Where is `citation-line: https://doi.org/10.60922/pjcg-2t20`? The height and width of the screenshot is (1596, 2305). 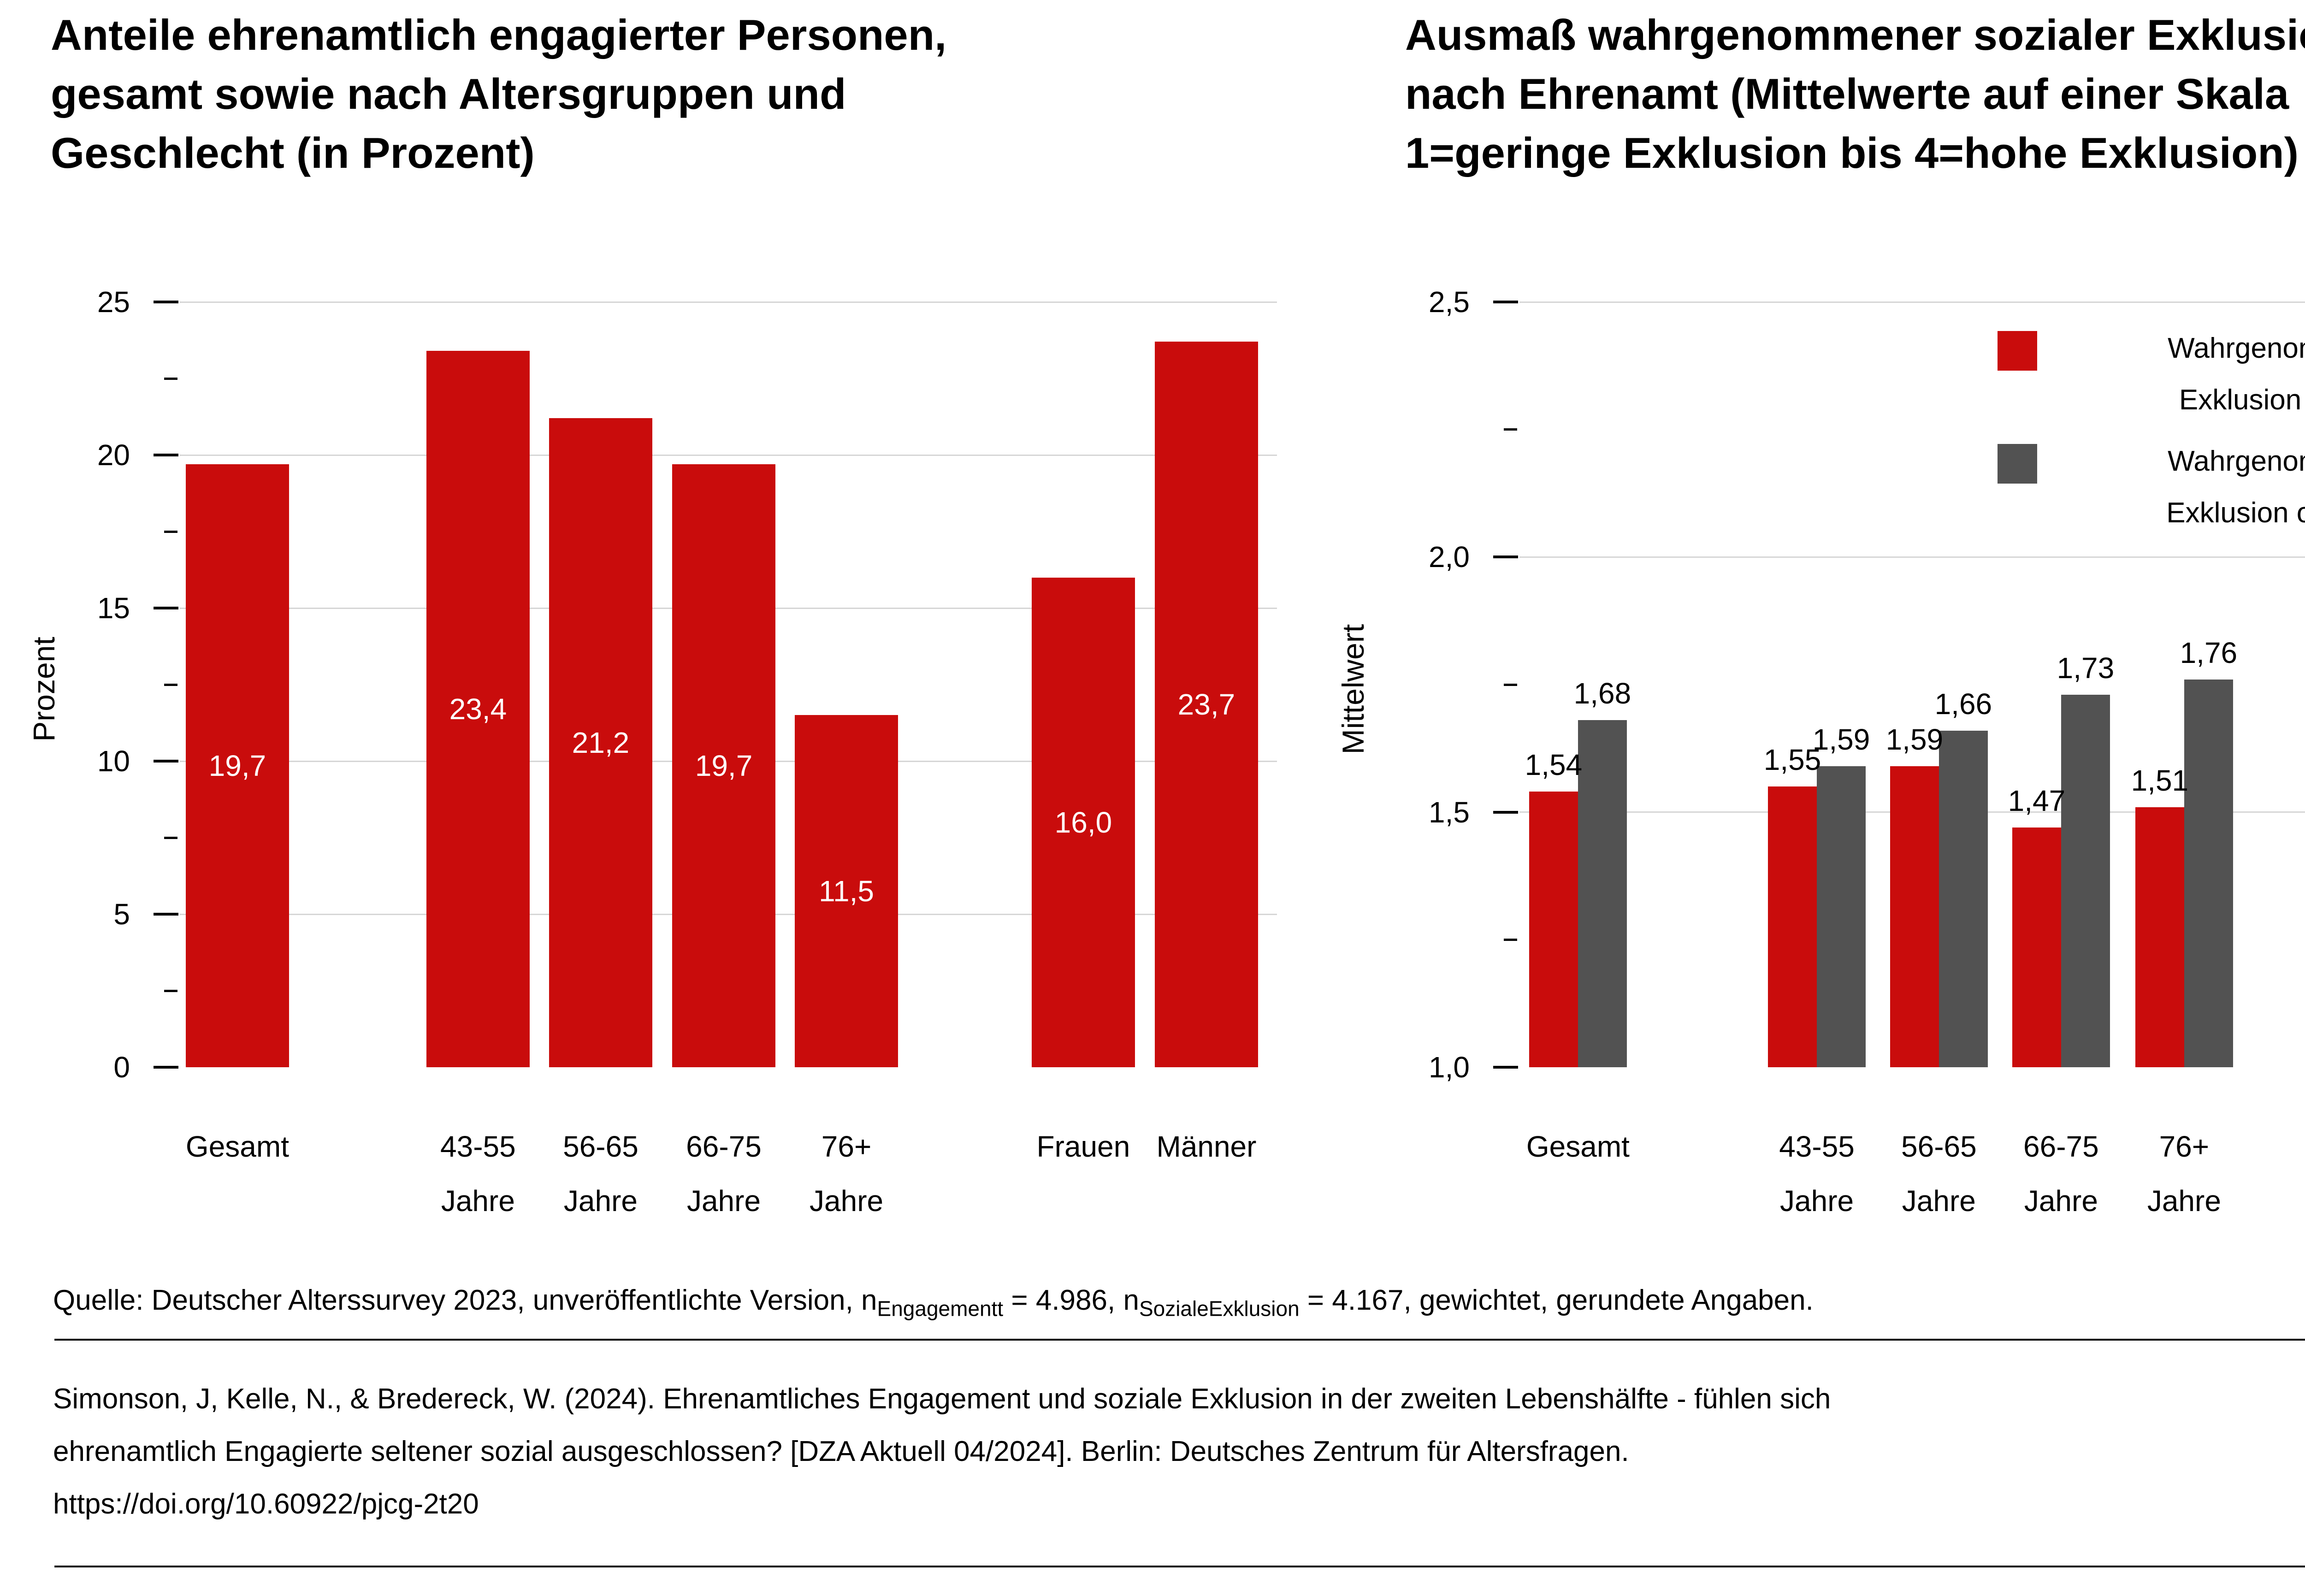 citation-line: https://doi.org/10.60922/pjcg-2t20 is located at coordinates (266, 1504).